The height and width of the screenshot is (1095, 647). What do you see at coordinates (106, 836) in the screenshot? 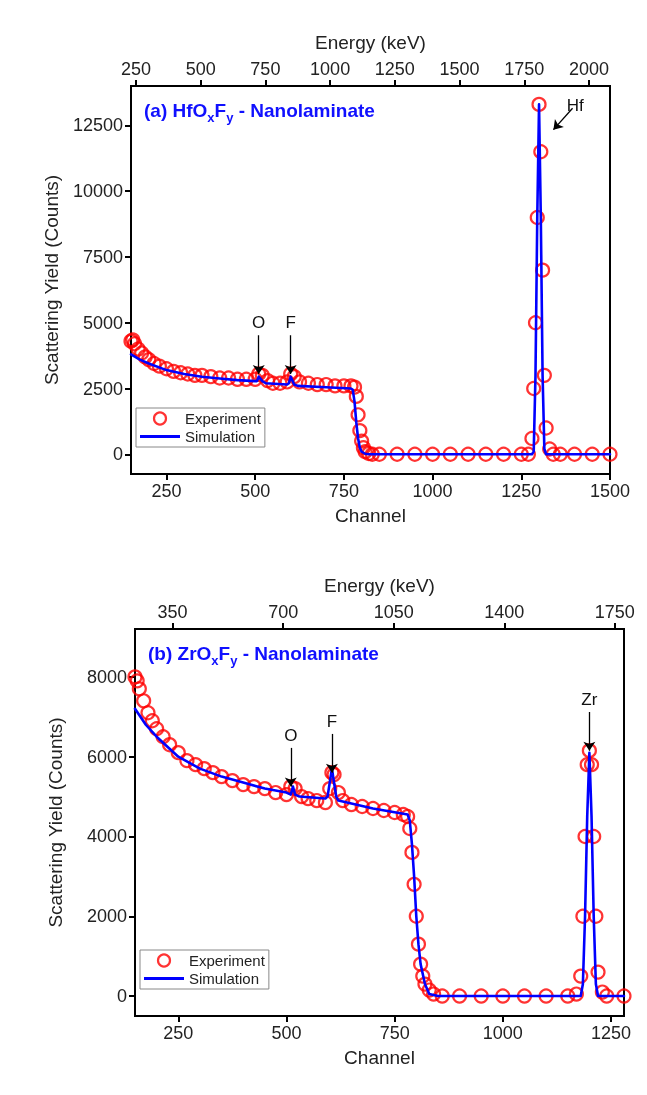
I see `y-tick-label: 4000` at bounding box center [106, 836].